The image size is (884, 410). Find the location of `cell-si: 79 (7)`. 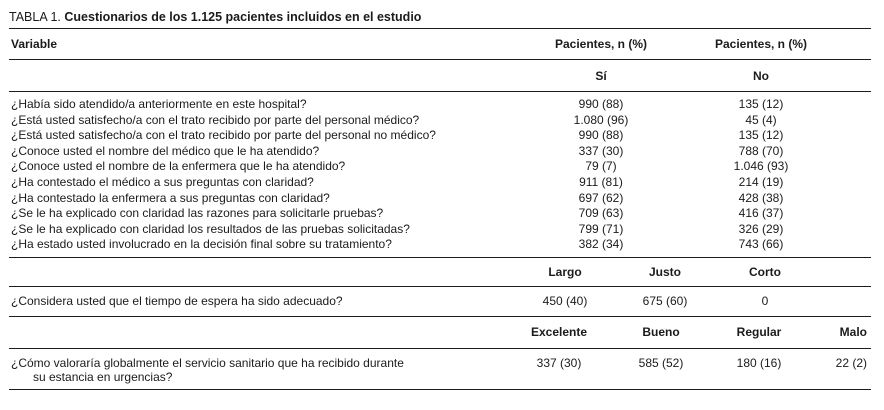

cell-si: 79 (7) is located at coordinates (601, 166).